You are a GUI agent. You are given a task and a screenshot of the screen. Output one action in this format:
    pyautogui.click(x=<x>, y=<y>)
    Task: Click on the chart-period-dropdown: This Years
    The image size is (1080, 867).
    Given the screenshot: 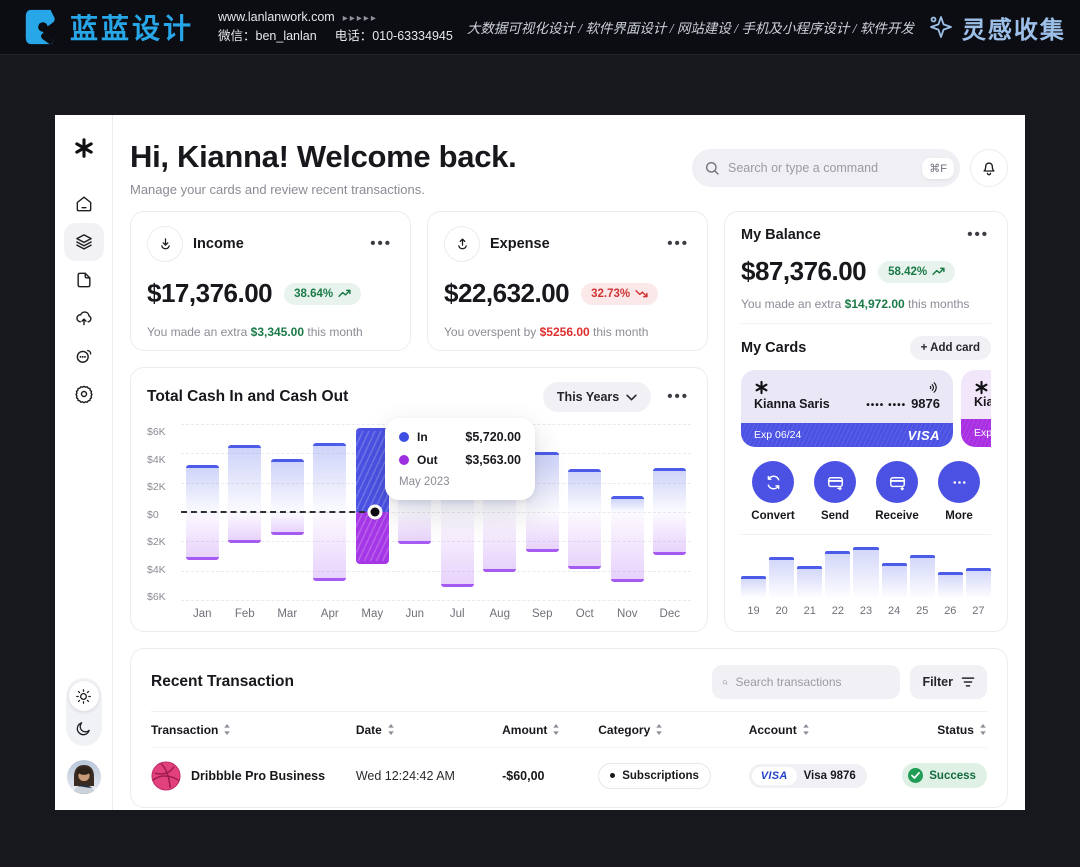 What is the action you would take?
    pyautogui.click(x=597, y=397)
    